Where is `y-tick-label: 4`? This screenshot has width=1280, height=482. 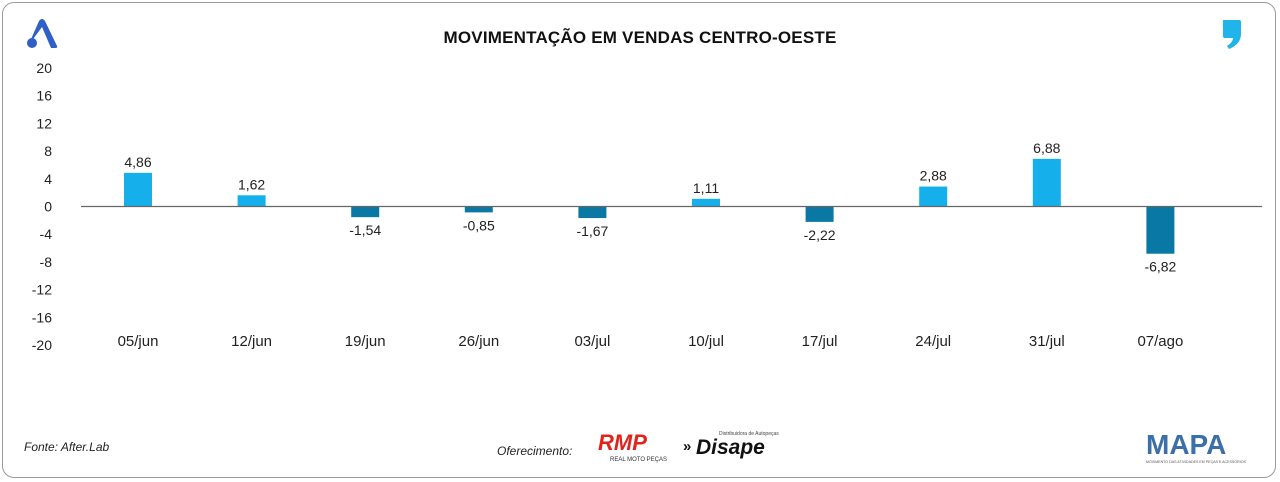
y-tick-label: 4 is located at coordinates (48, 179).